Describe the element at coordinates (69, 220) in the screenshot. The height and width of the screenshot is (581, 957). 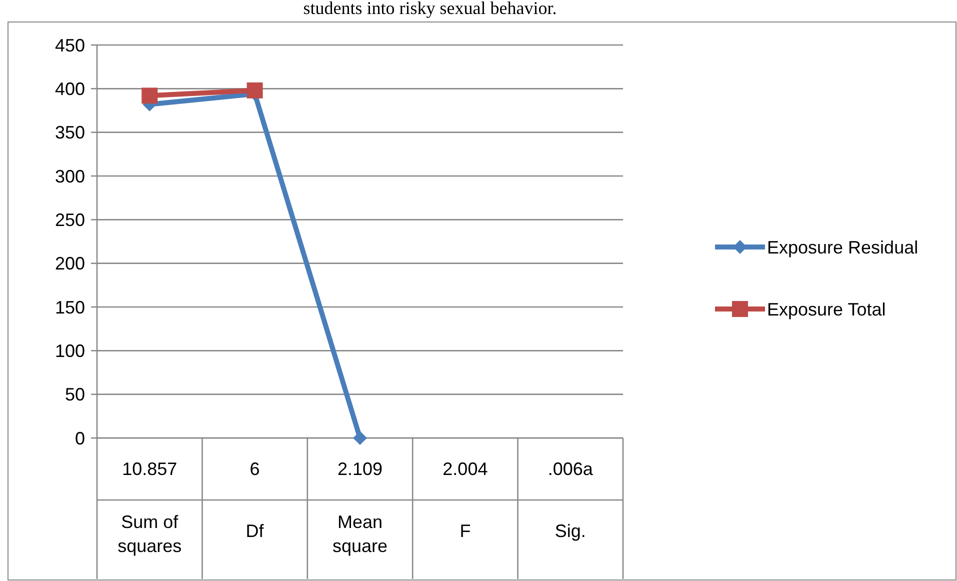
I see `y-tick-label: 250` at that location.